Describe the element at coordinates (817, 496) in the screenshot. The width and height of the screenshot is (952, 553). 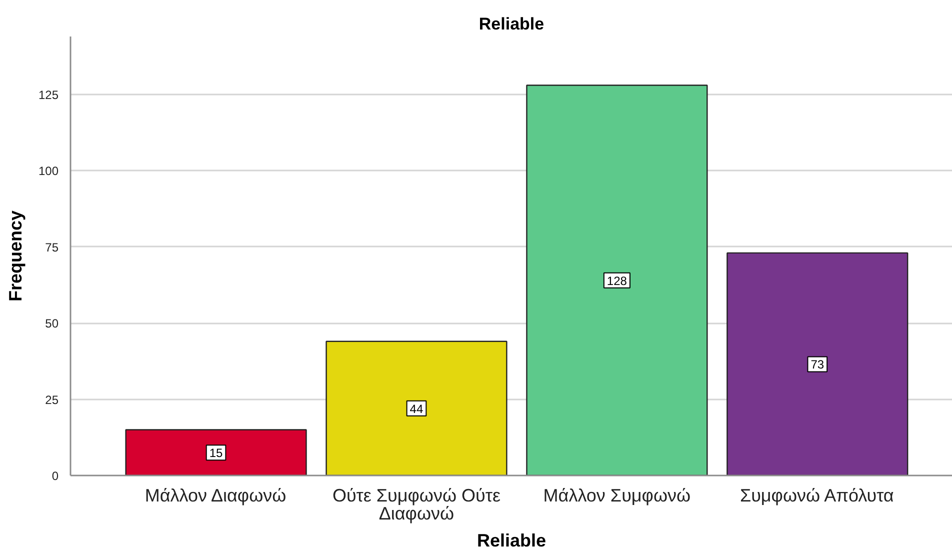
I see `x-tick-label: Συμφωνώ Απόλυτα` at that location.